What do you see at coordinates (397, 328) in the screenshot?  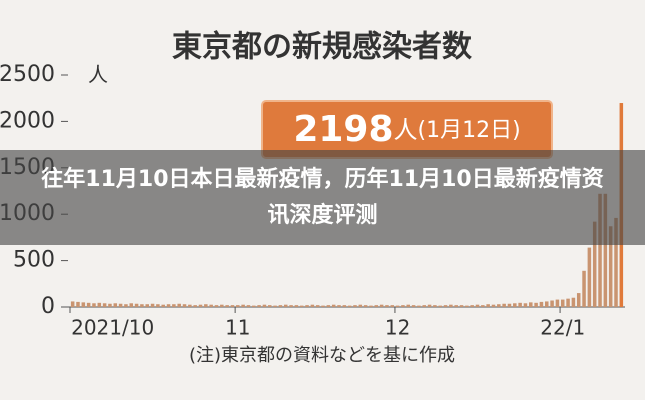 I see `x-tick-label: 12` at bounding box center [397, 328].